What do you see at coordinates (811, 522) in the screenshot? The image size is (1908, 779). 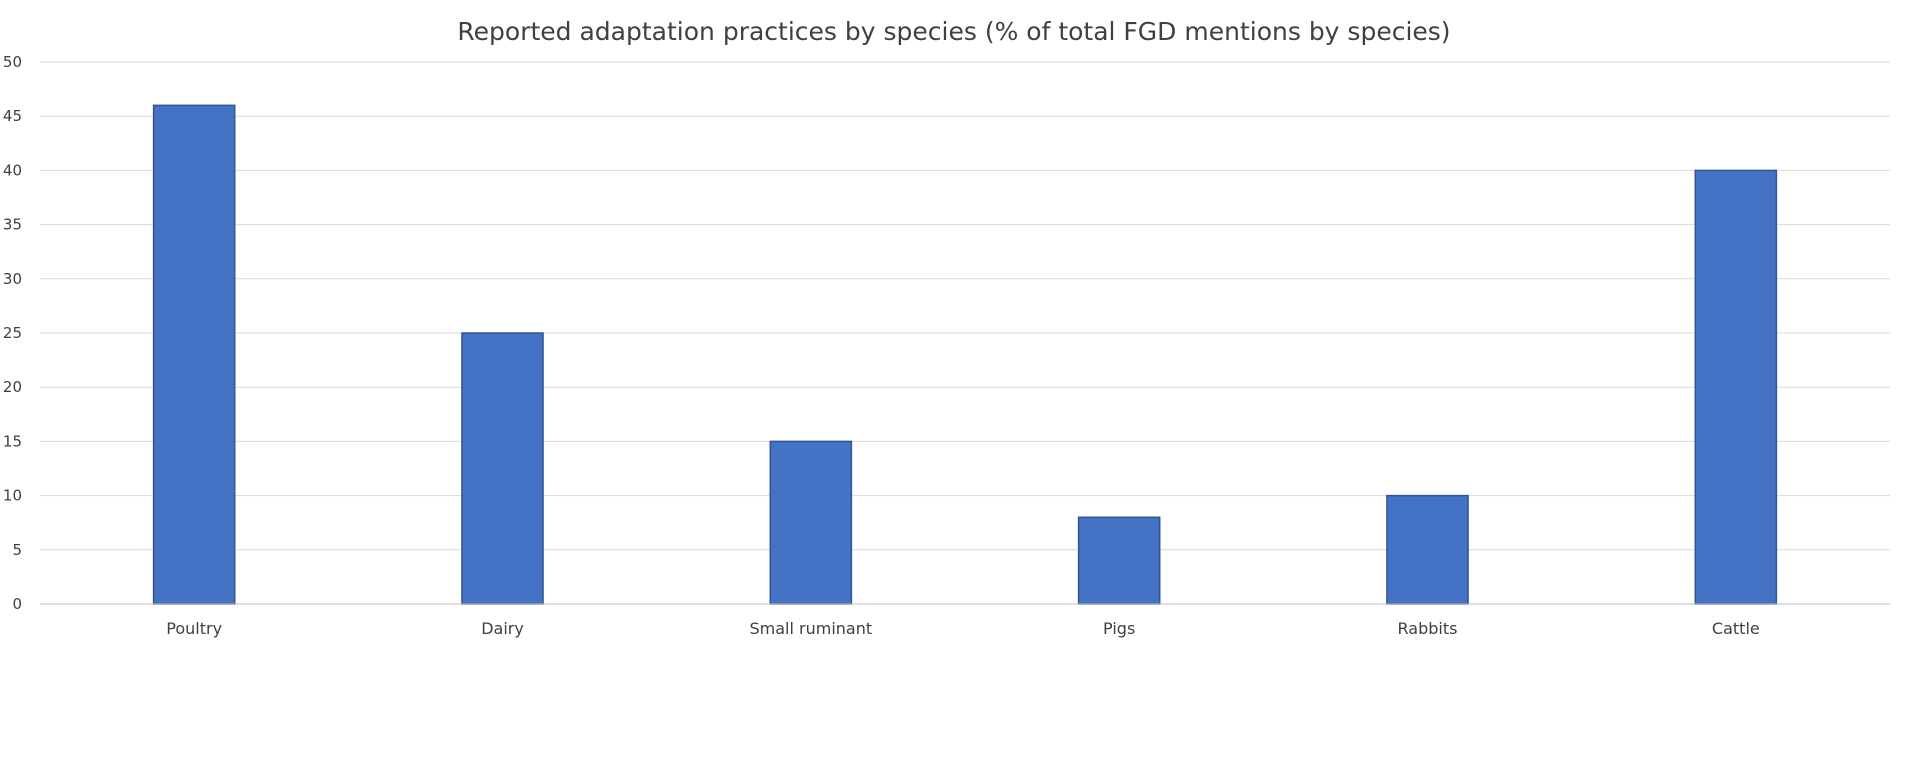 I see `bar-small-ruminant` at bounding box center [811, 522].